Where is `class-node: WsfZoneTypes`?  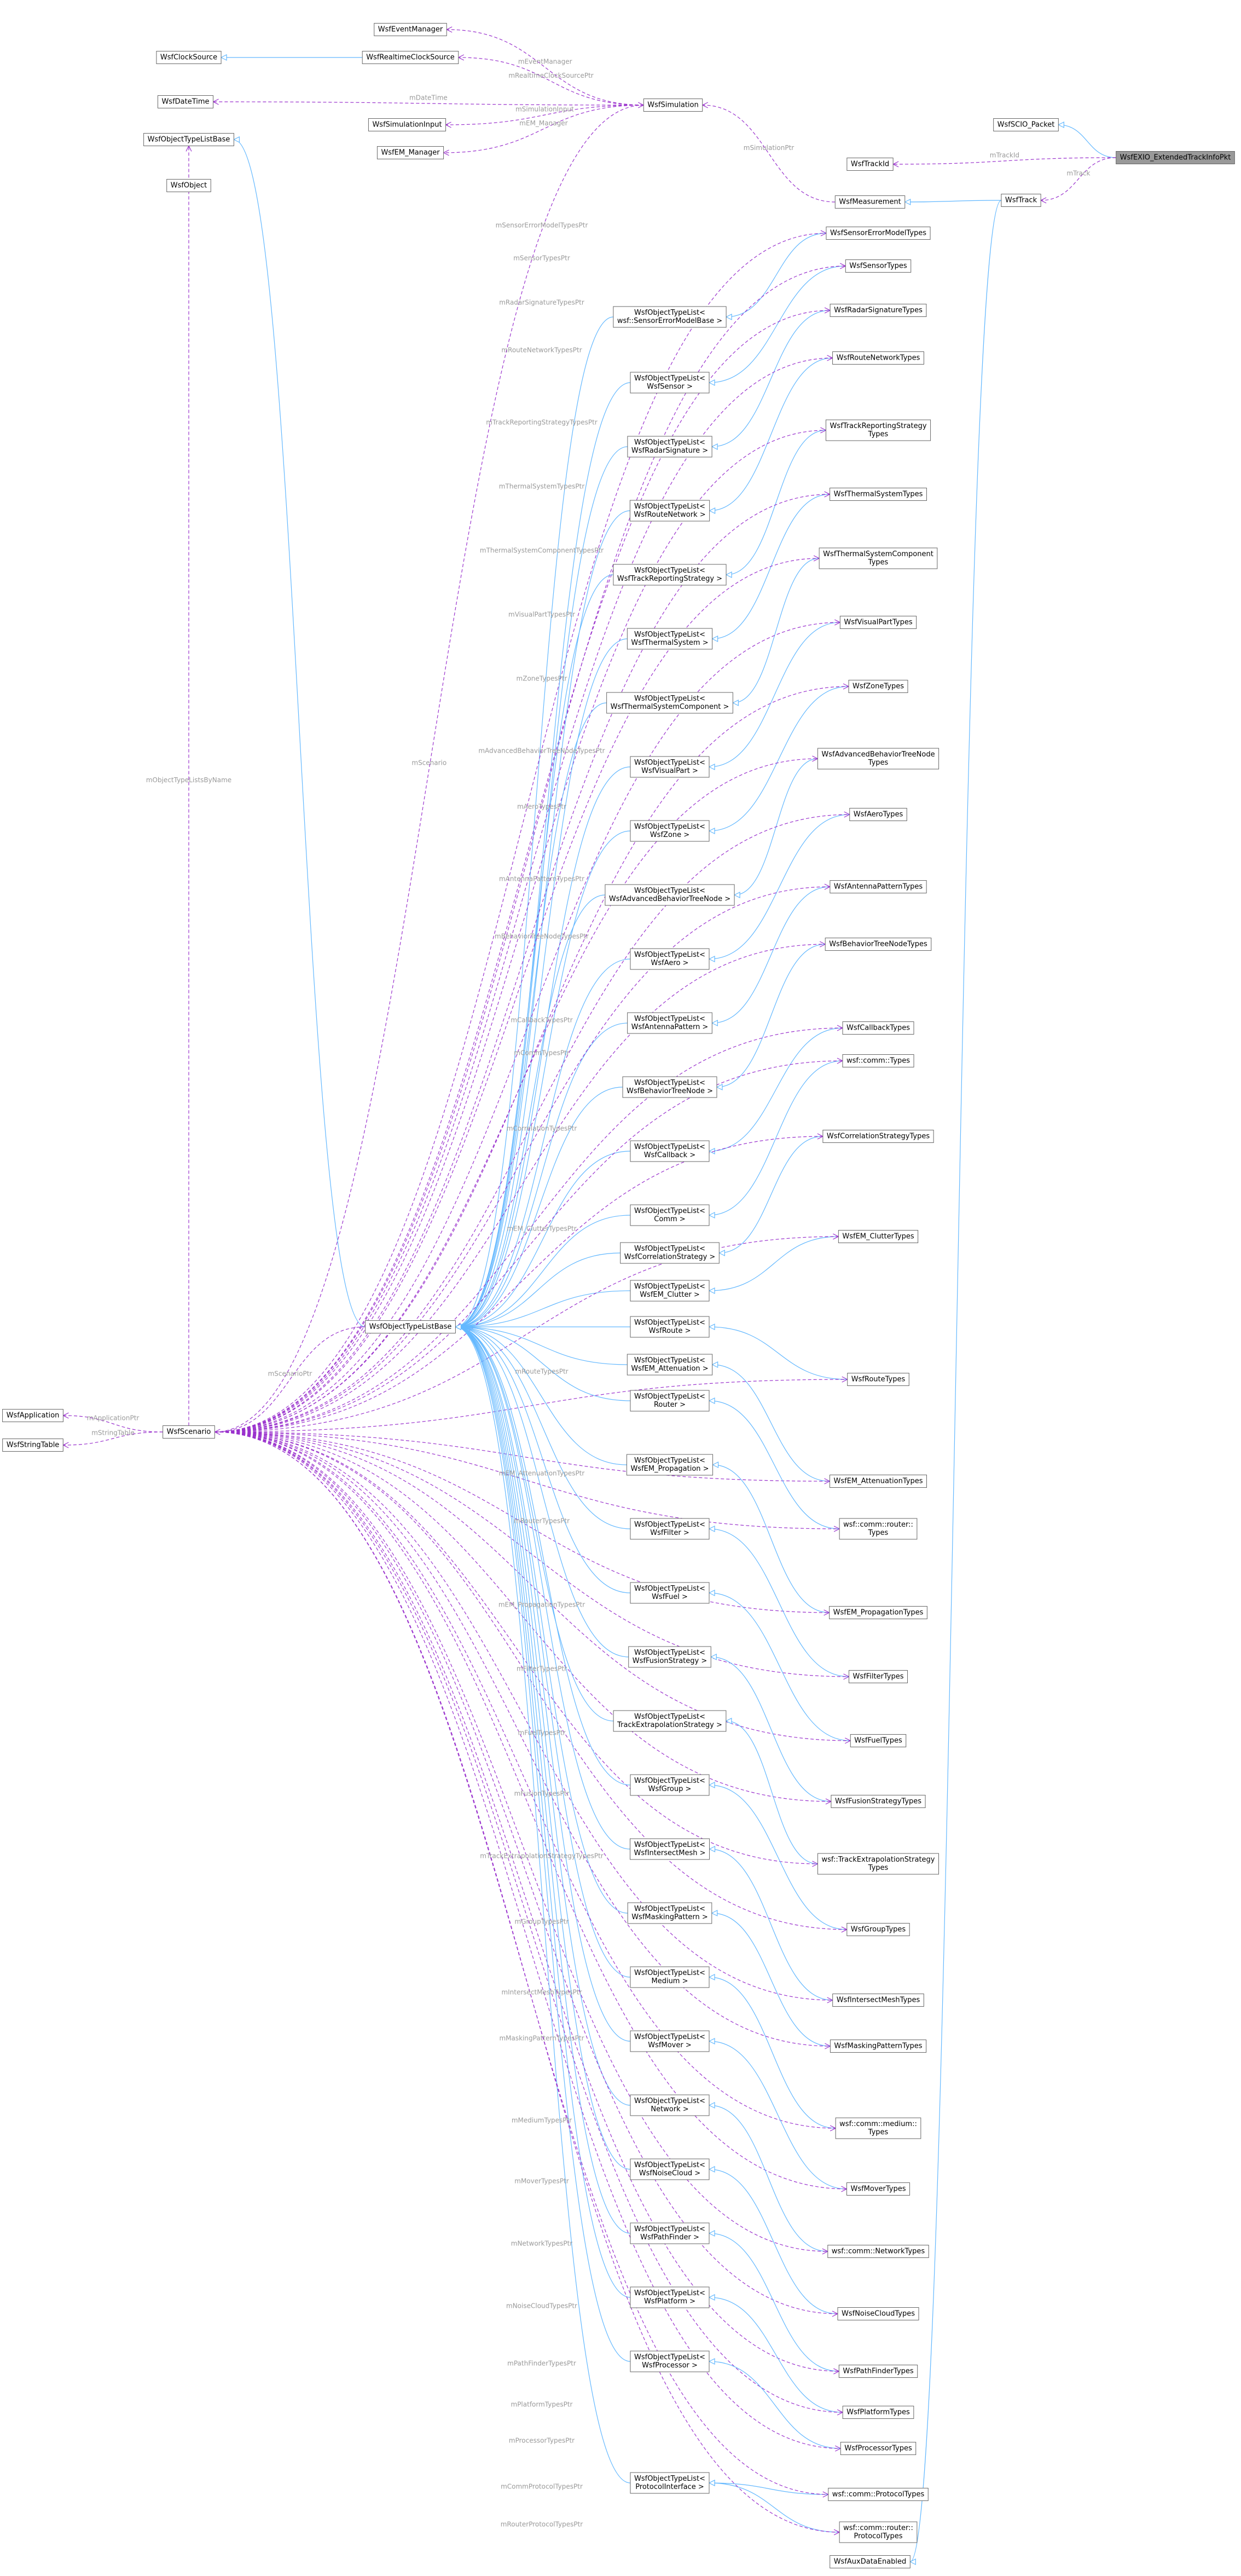 class-node: WsfZoneTypes is located at coordinates (878, 687).